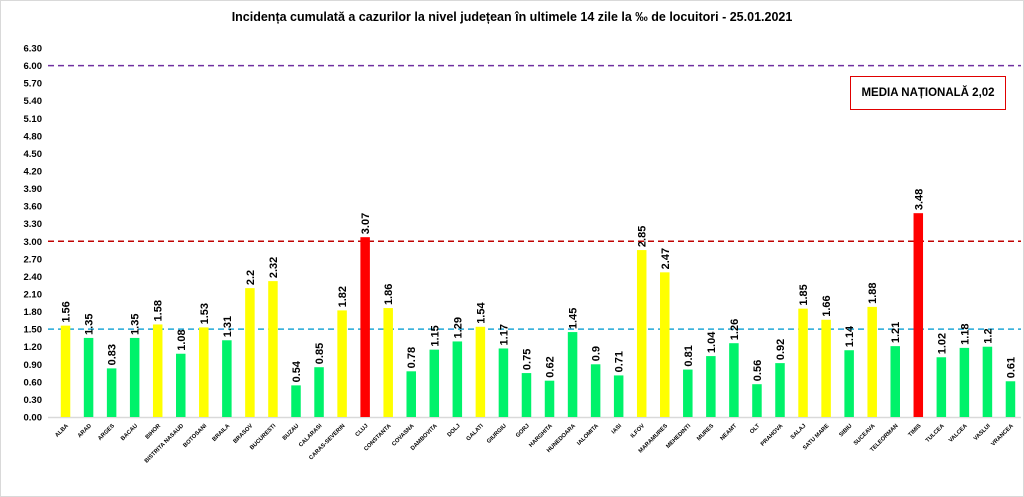  What do you see at coordinates (918, 315) in the screenshot?
I see `bar-timis` at bounding box center [918, 315].